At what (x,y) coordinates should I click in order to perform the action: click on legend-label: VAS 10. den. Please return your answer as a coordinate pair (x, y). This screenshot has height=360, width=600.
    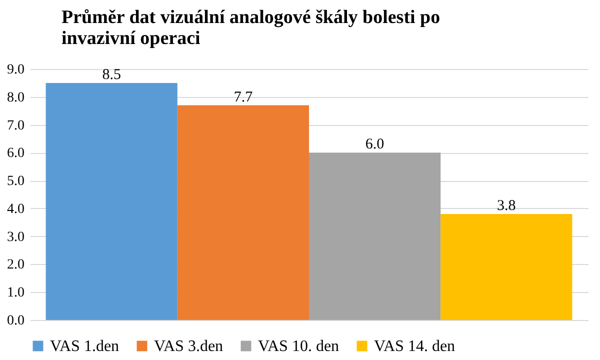
    Looking at the image, I should click on (299, 346).